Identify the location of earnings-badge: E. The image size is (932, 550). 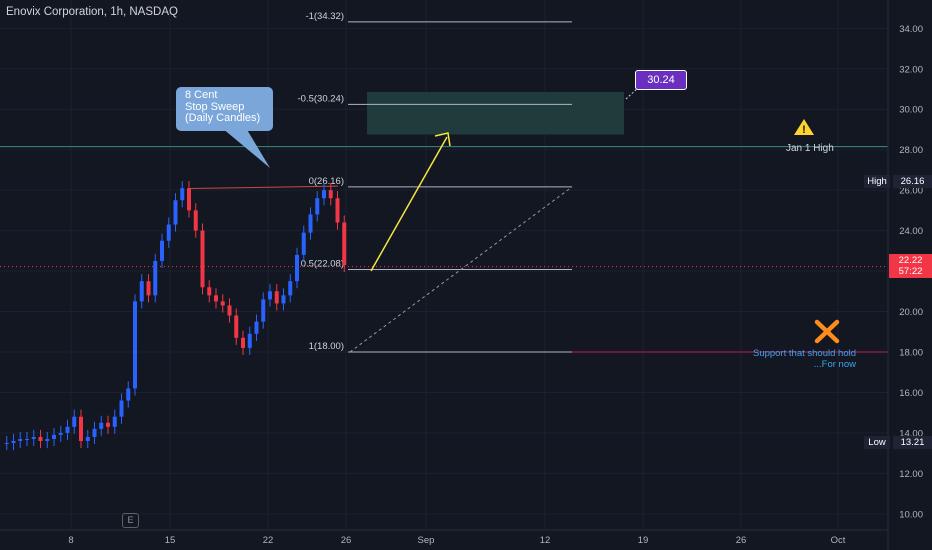
(130, 520).